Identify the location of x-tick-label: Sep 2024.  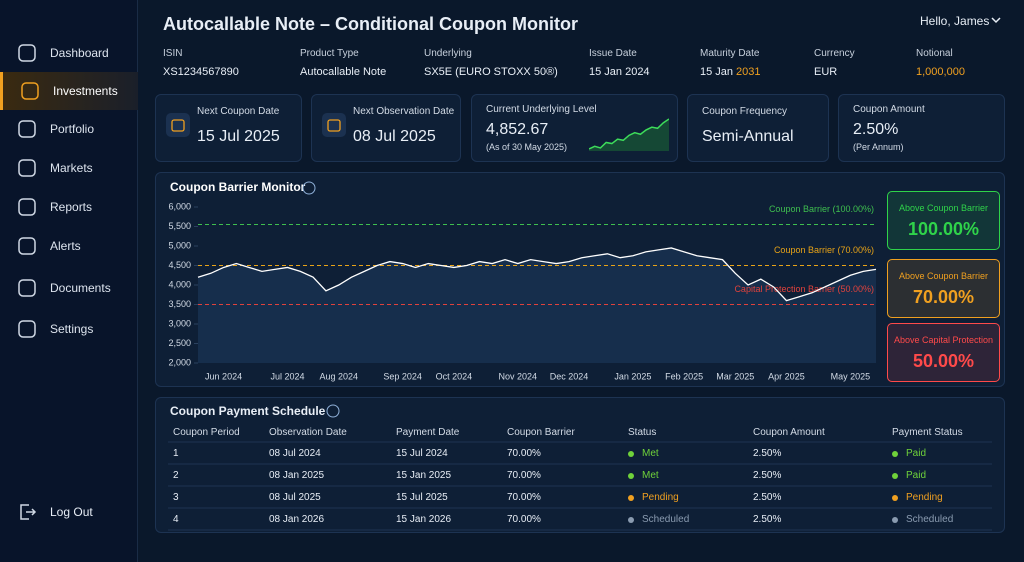
(402, 376).